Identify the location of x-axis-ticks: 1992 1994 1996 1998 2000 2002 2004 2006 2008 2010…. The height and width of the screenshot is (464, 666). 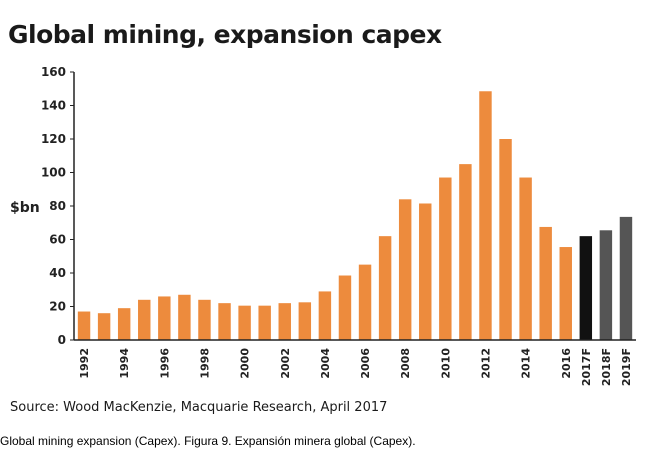
(355, 367).